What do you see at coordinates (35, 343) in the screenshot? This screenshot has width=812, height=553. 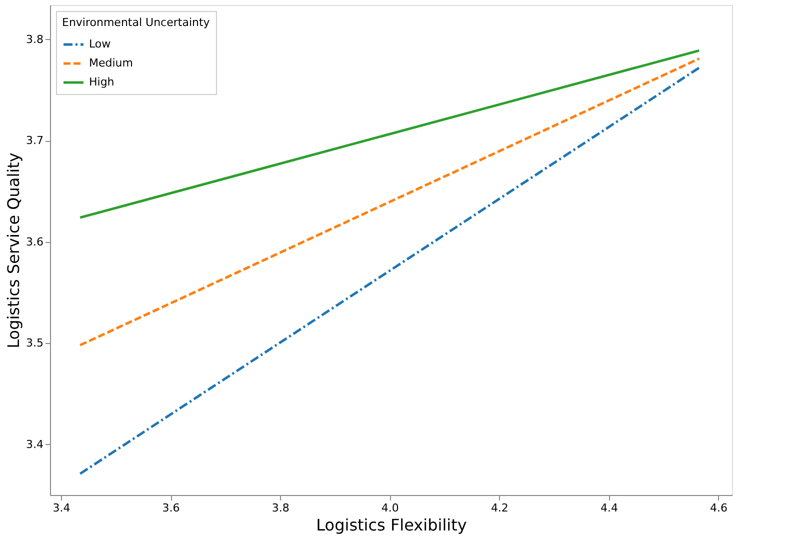 I see `y-tick-label: 3.5` at bounding box center [35, 343].